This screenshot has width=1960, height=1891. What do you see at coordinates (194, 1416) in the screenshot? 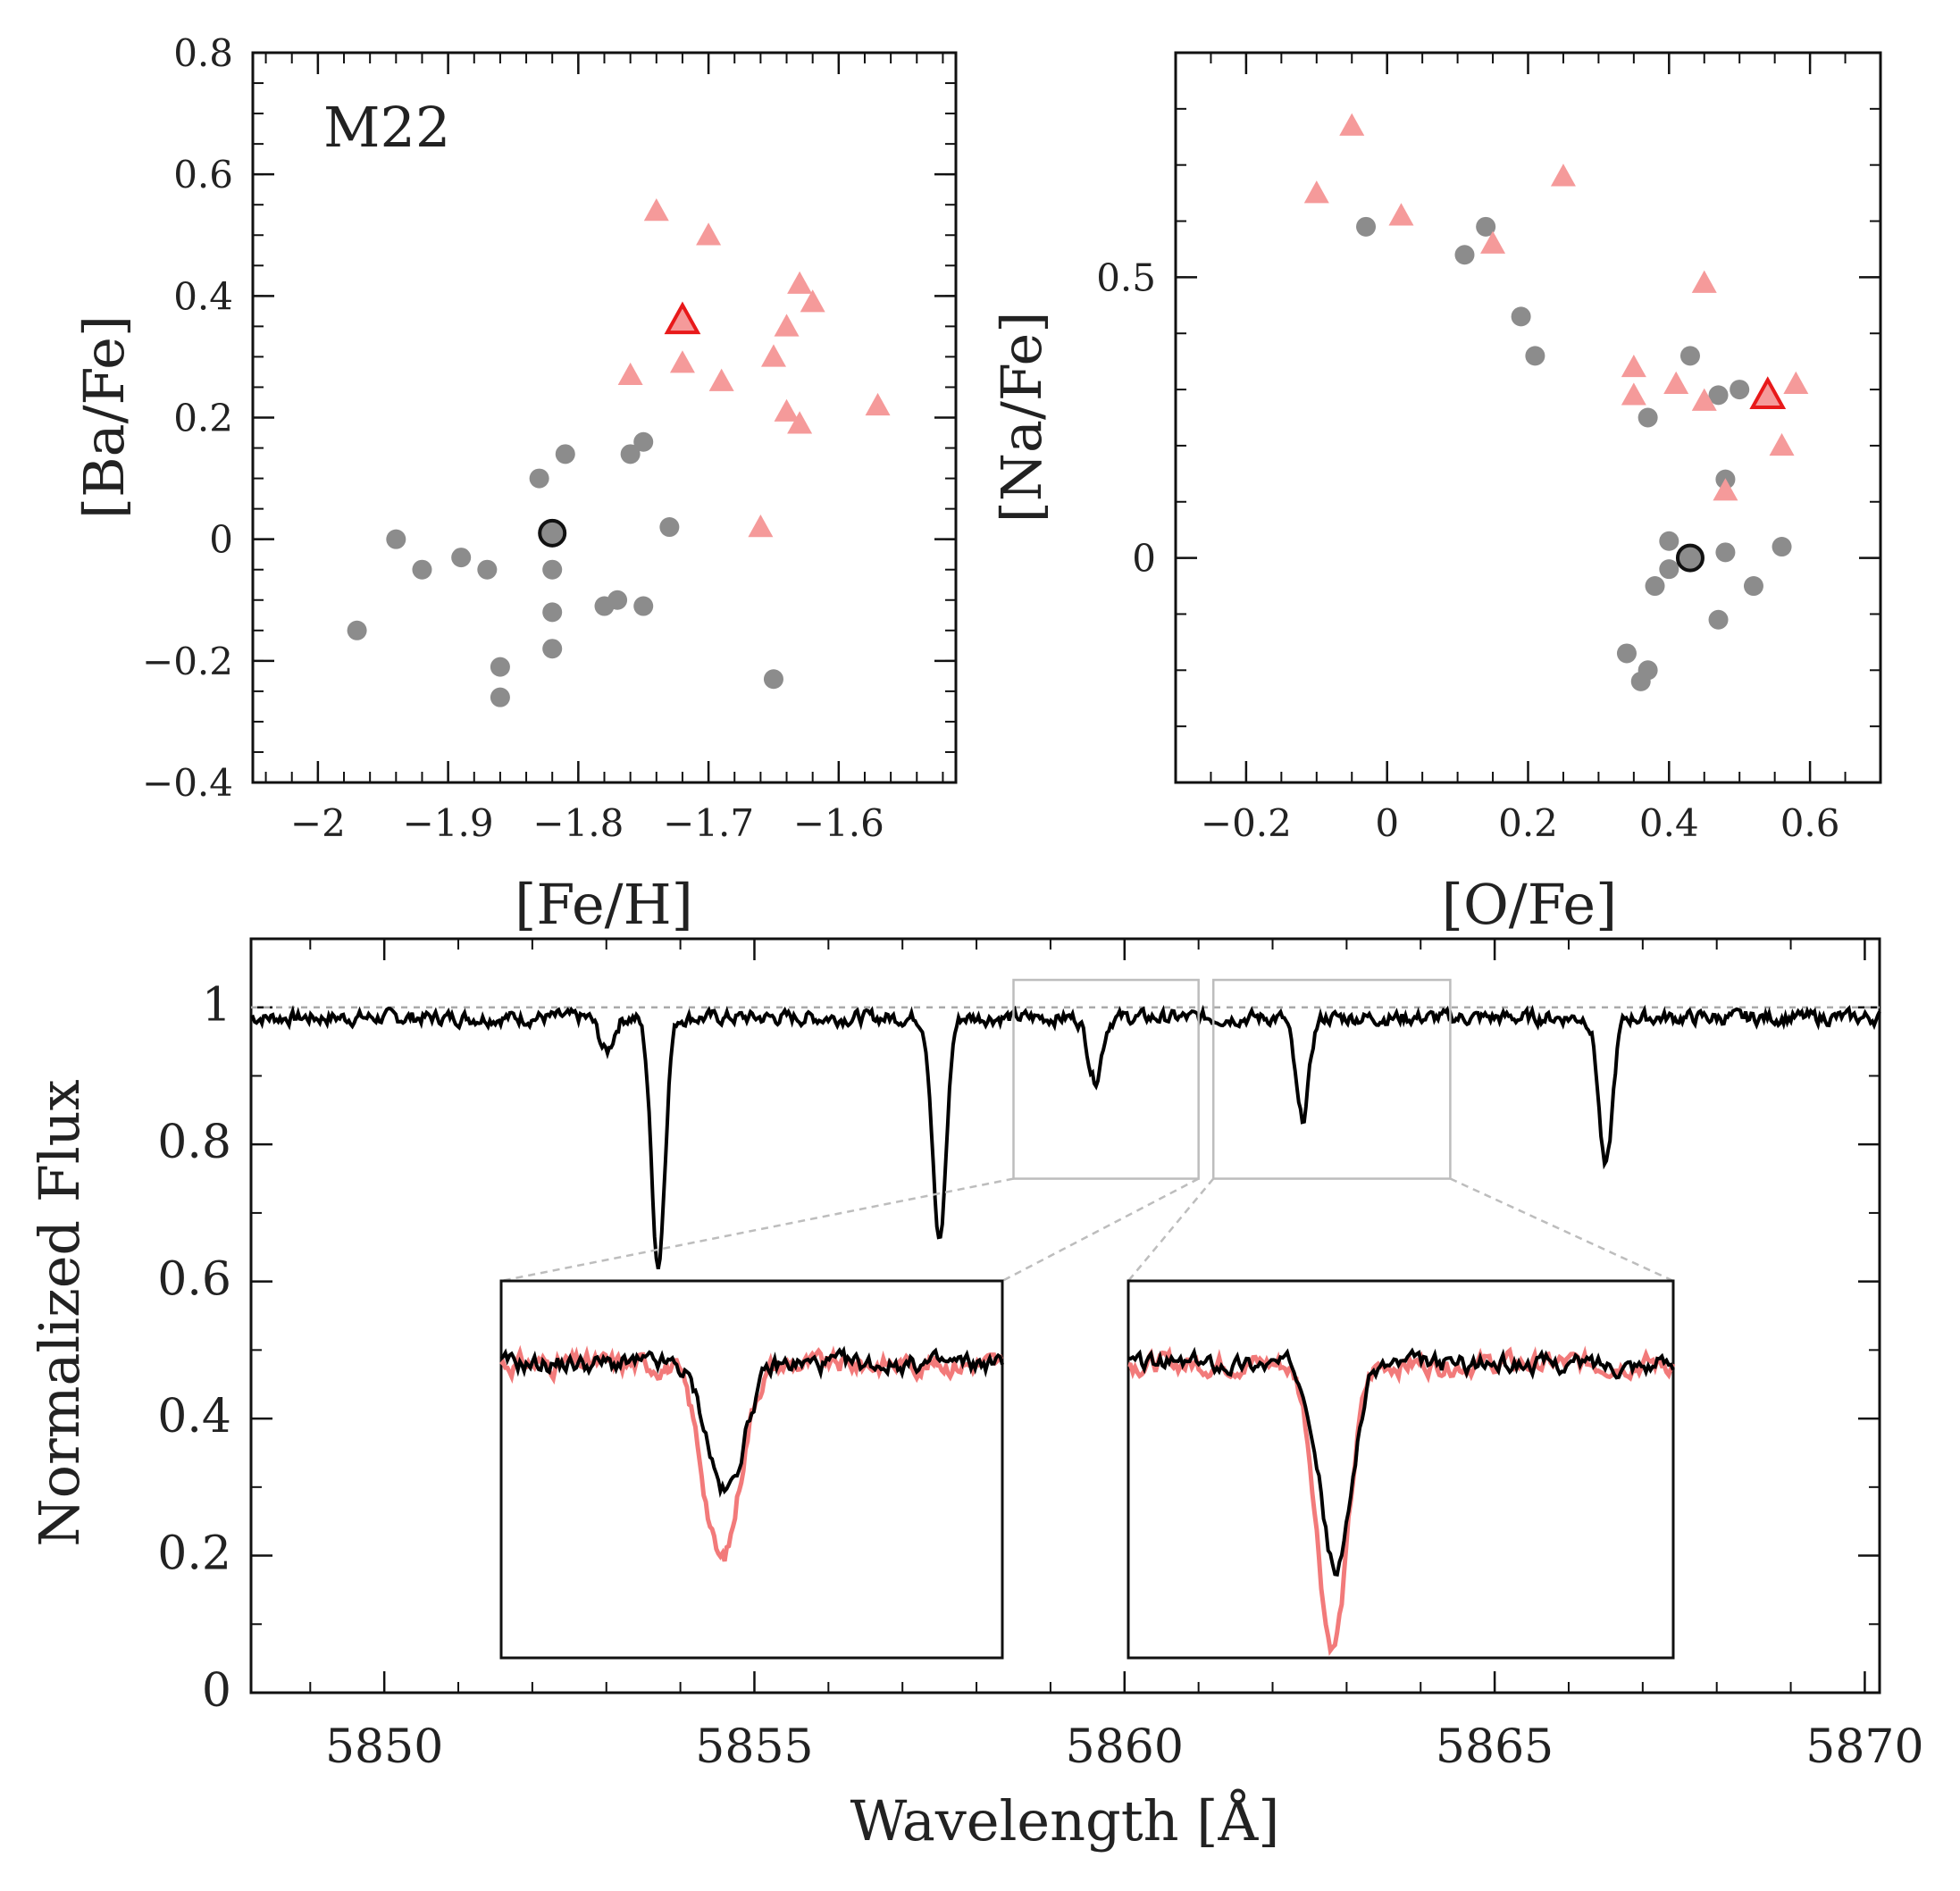
I see `spectrum-ytick-label: 0.4` at bounding box center [194, 1416].